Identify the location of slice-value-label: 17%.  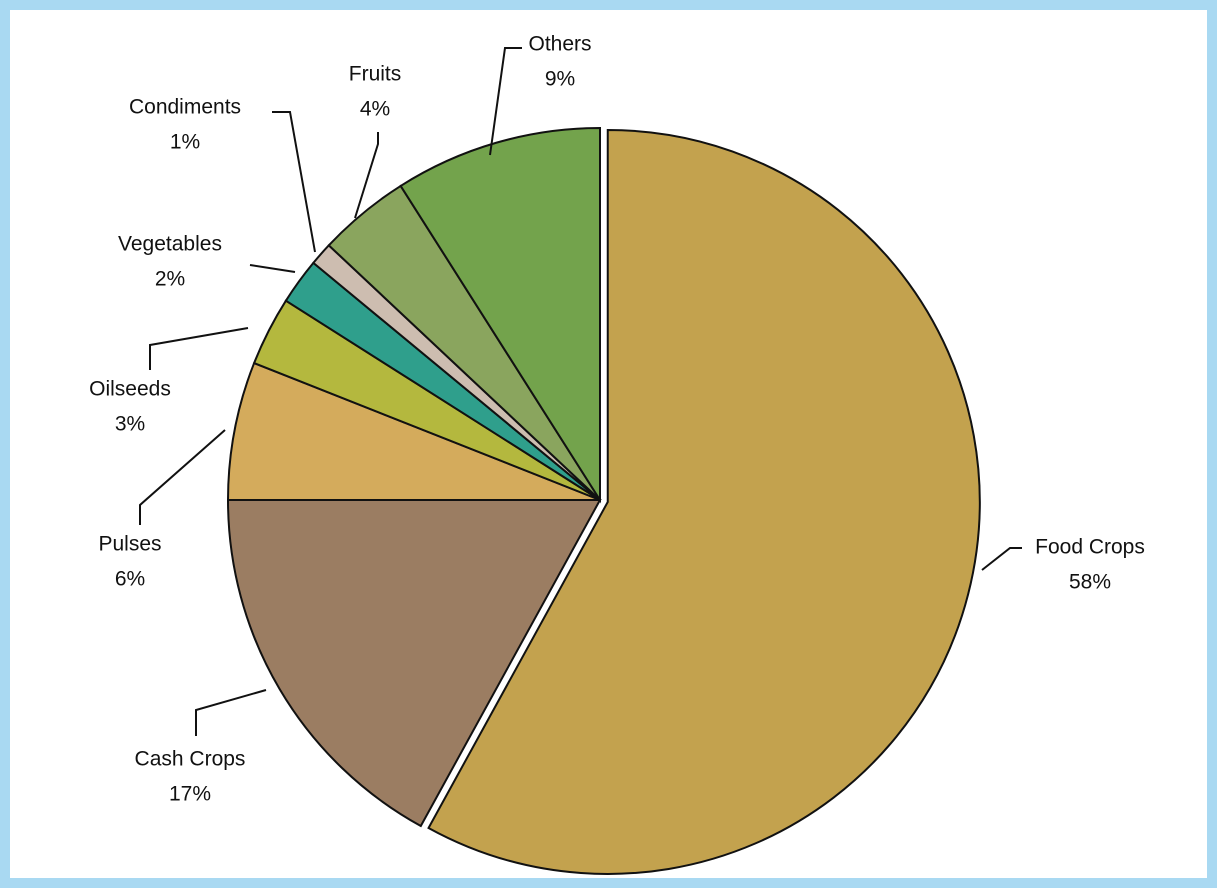
(190, 794).